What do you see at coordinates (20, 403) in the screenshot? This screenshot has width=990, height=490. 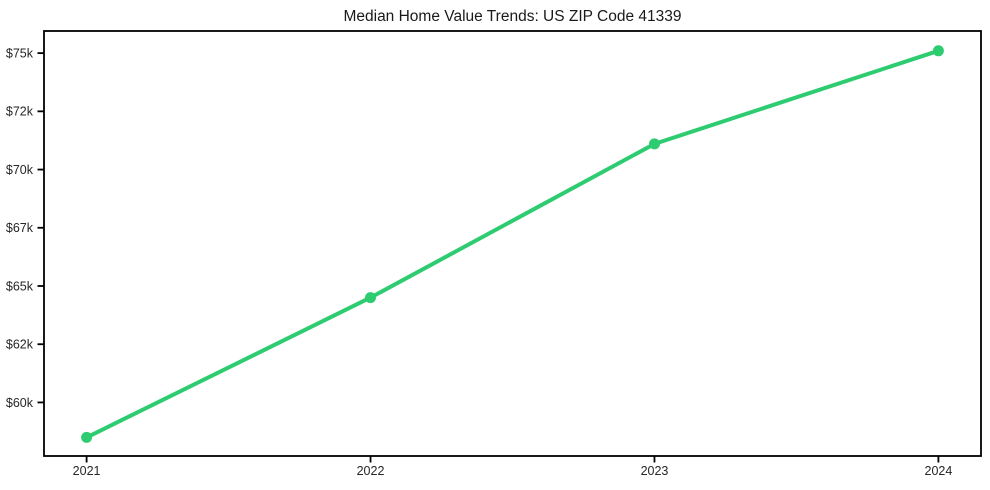 I see `y-tick-label: $60k` at bounding box center [20, 403].